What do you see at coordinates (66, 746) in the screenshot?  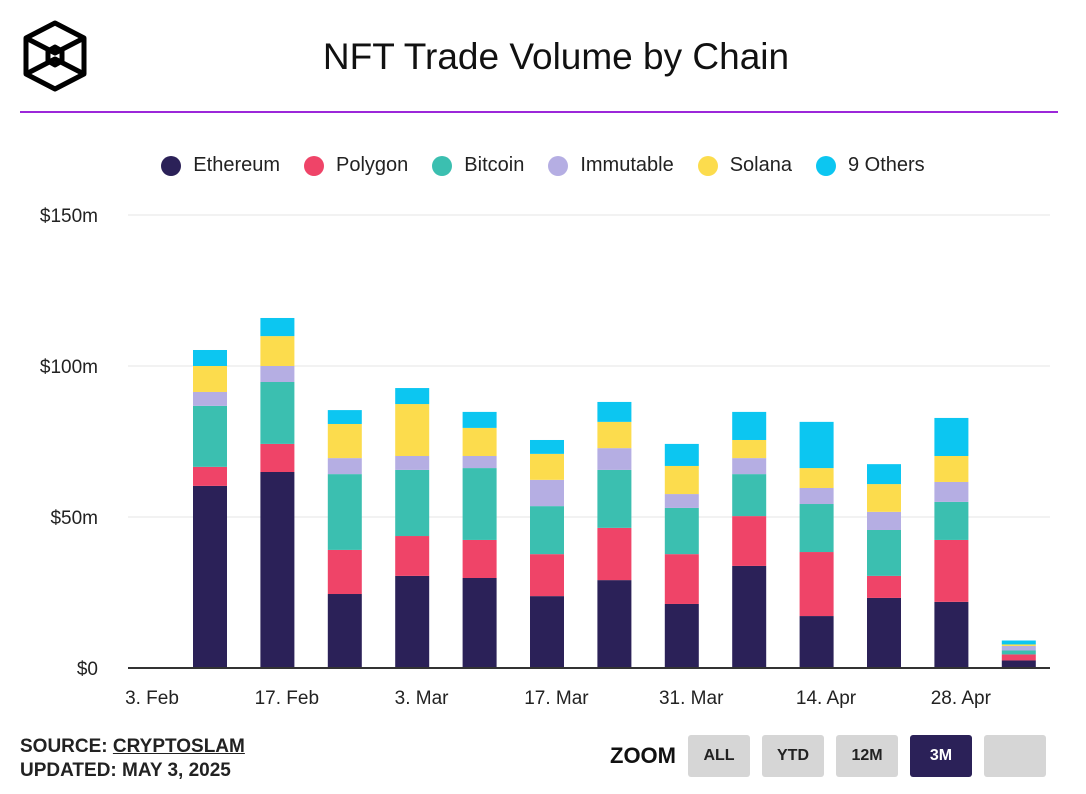 I see `source-label: SOURCE:` at bounding box center [66, 746].